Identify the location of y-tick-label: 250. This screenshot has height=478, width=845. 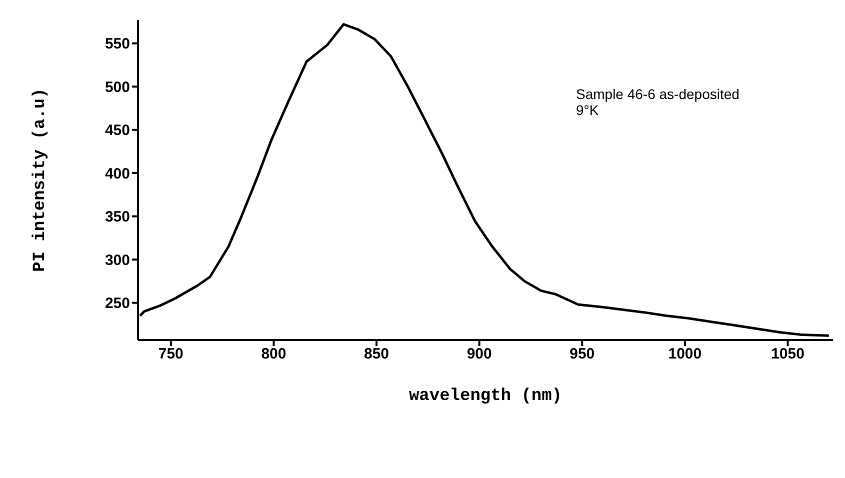
(117, 303).